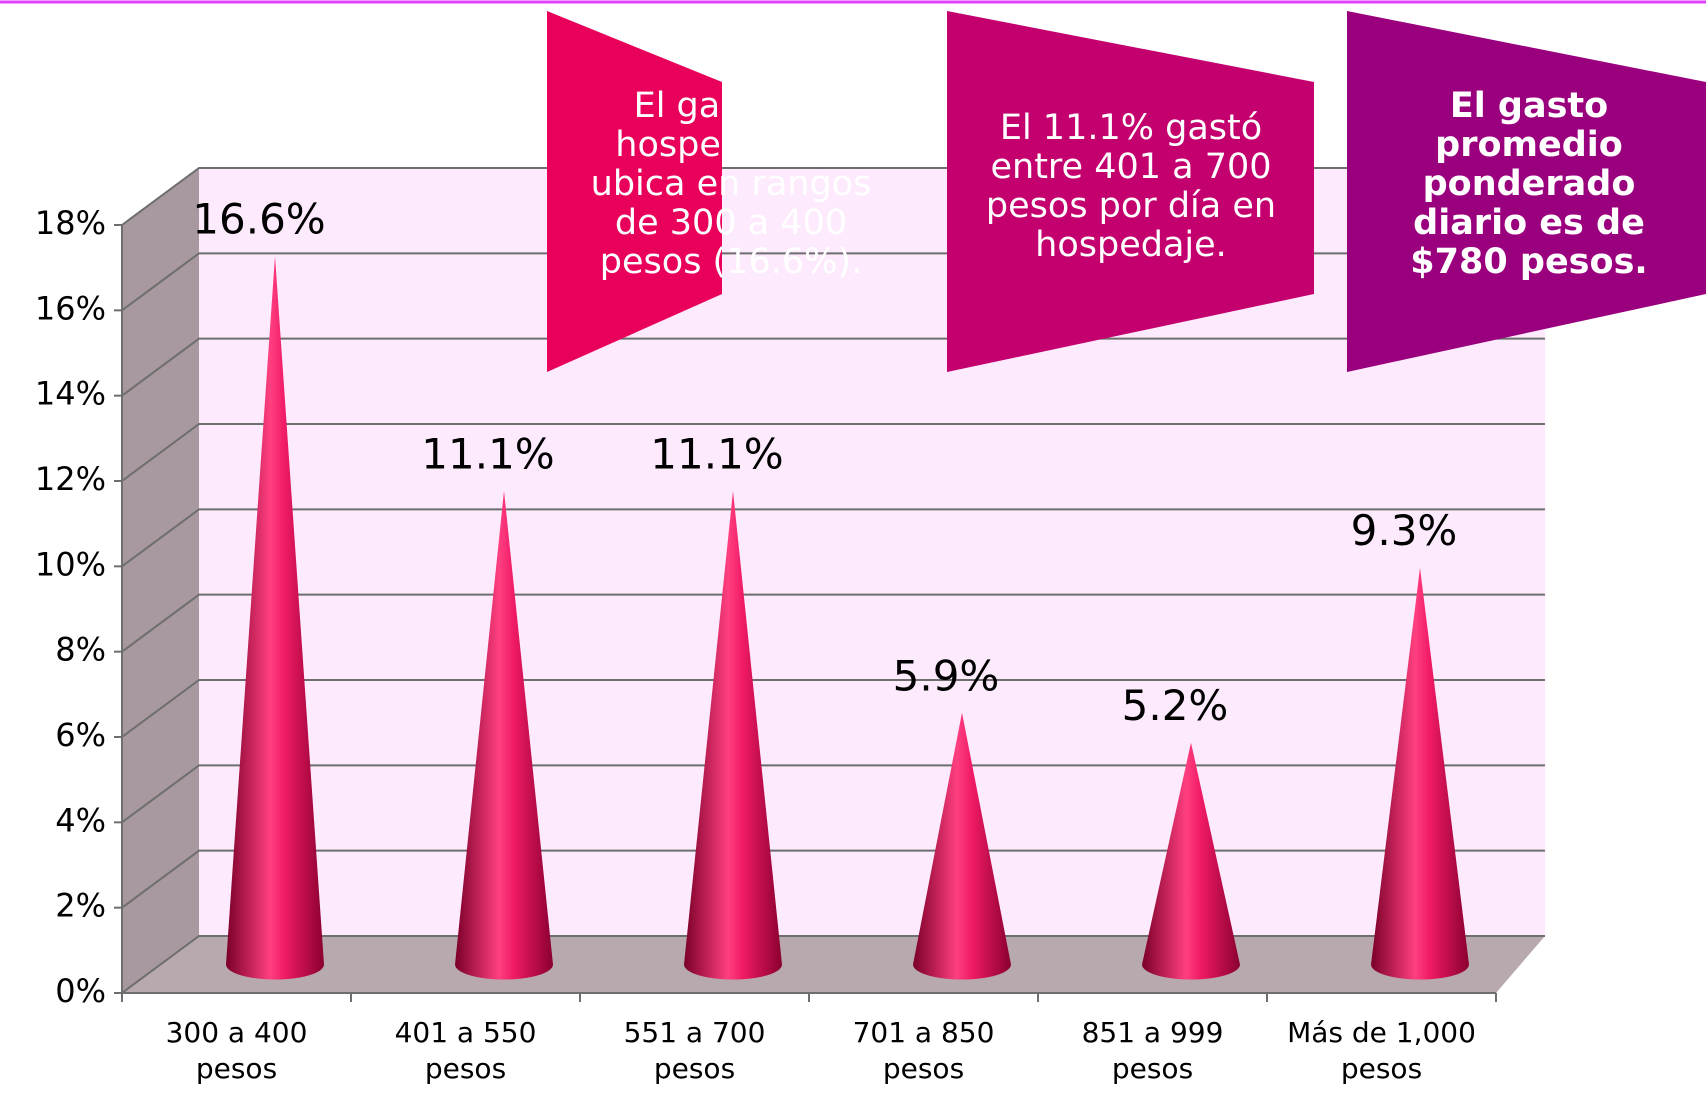  I want to click on y-tick-label: 6%, so click(80, 735).